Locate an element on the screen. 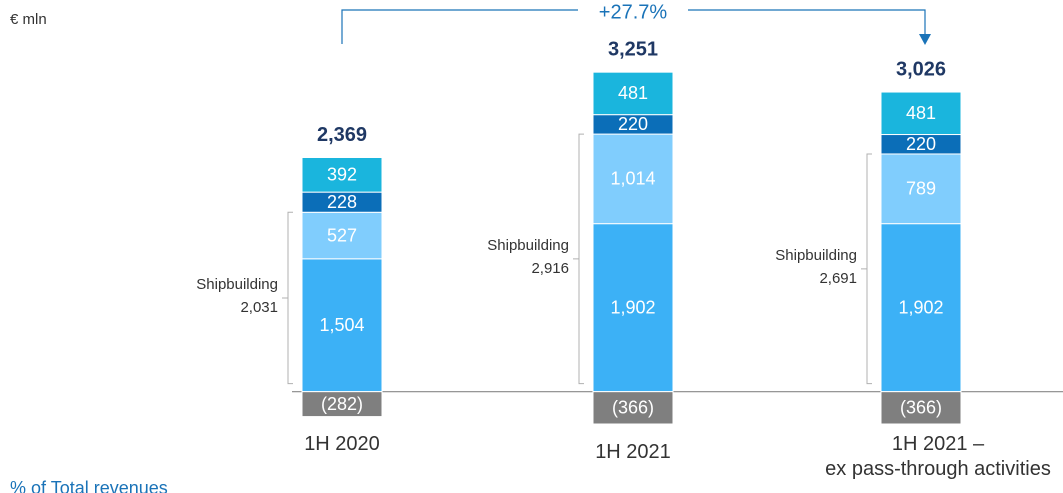 This screenshot has height=493, width=1063. segment-label: 527 is located at coordinates (342, 235).